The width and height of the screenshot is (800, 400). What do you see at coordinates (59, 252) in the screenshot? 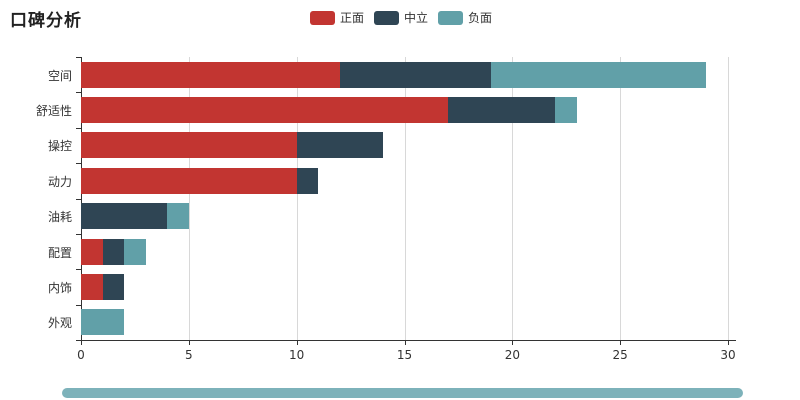
I see `category-label: 配置` at bounding box center [59, 252].